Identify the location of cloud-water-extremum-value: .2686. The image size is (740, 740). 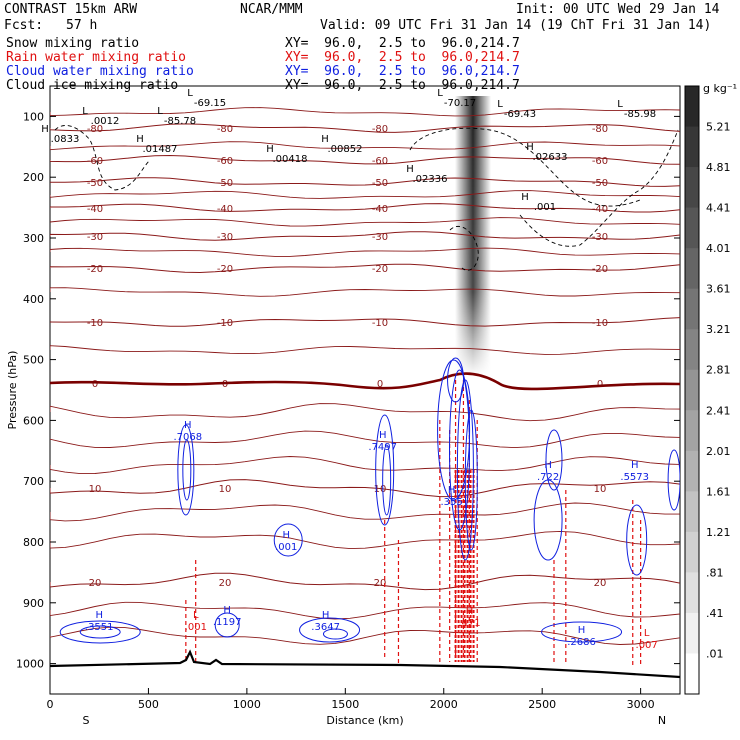
(581, 642).